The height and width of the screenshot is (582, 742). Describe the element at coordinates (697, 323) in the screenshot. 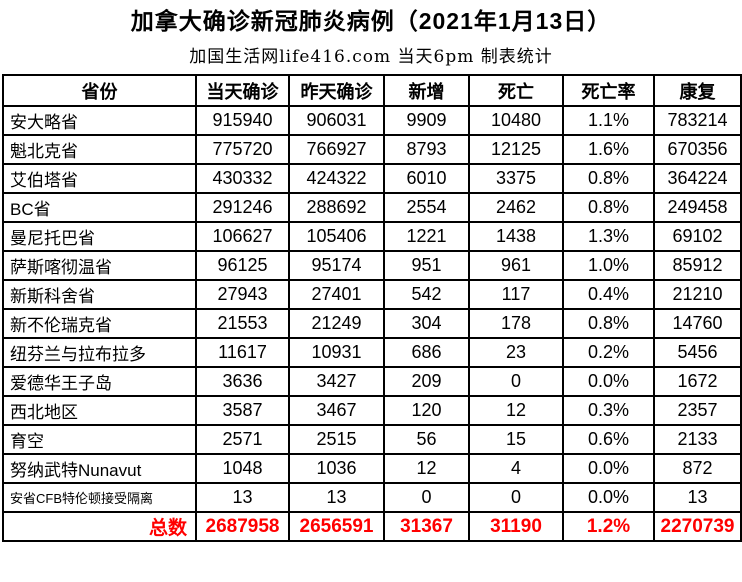

I see `recovered-cell: 14760` at that location.